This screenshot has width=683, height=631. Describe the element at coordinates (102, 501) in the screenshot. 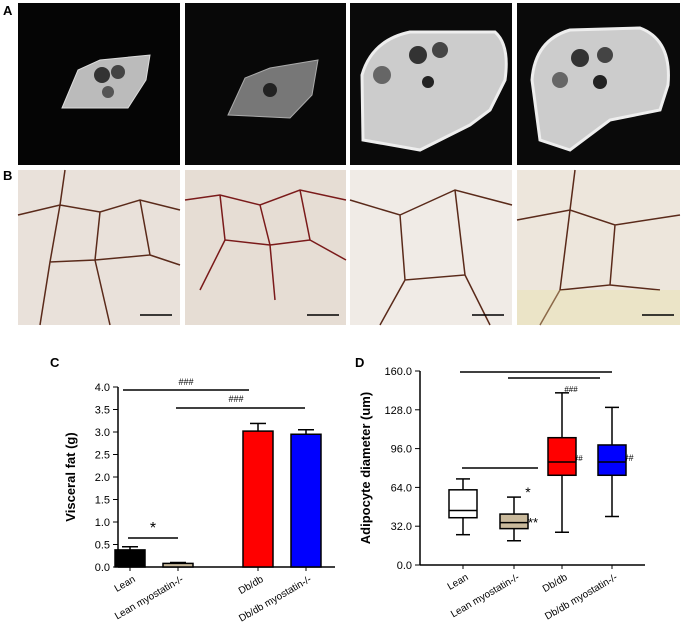

I see `y-tick-label: 1.5` at that location.